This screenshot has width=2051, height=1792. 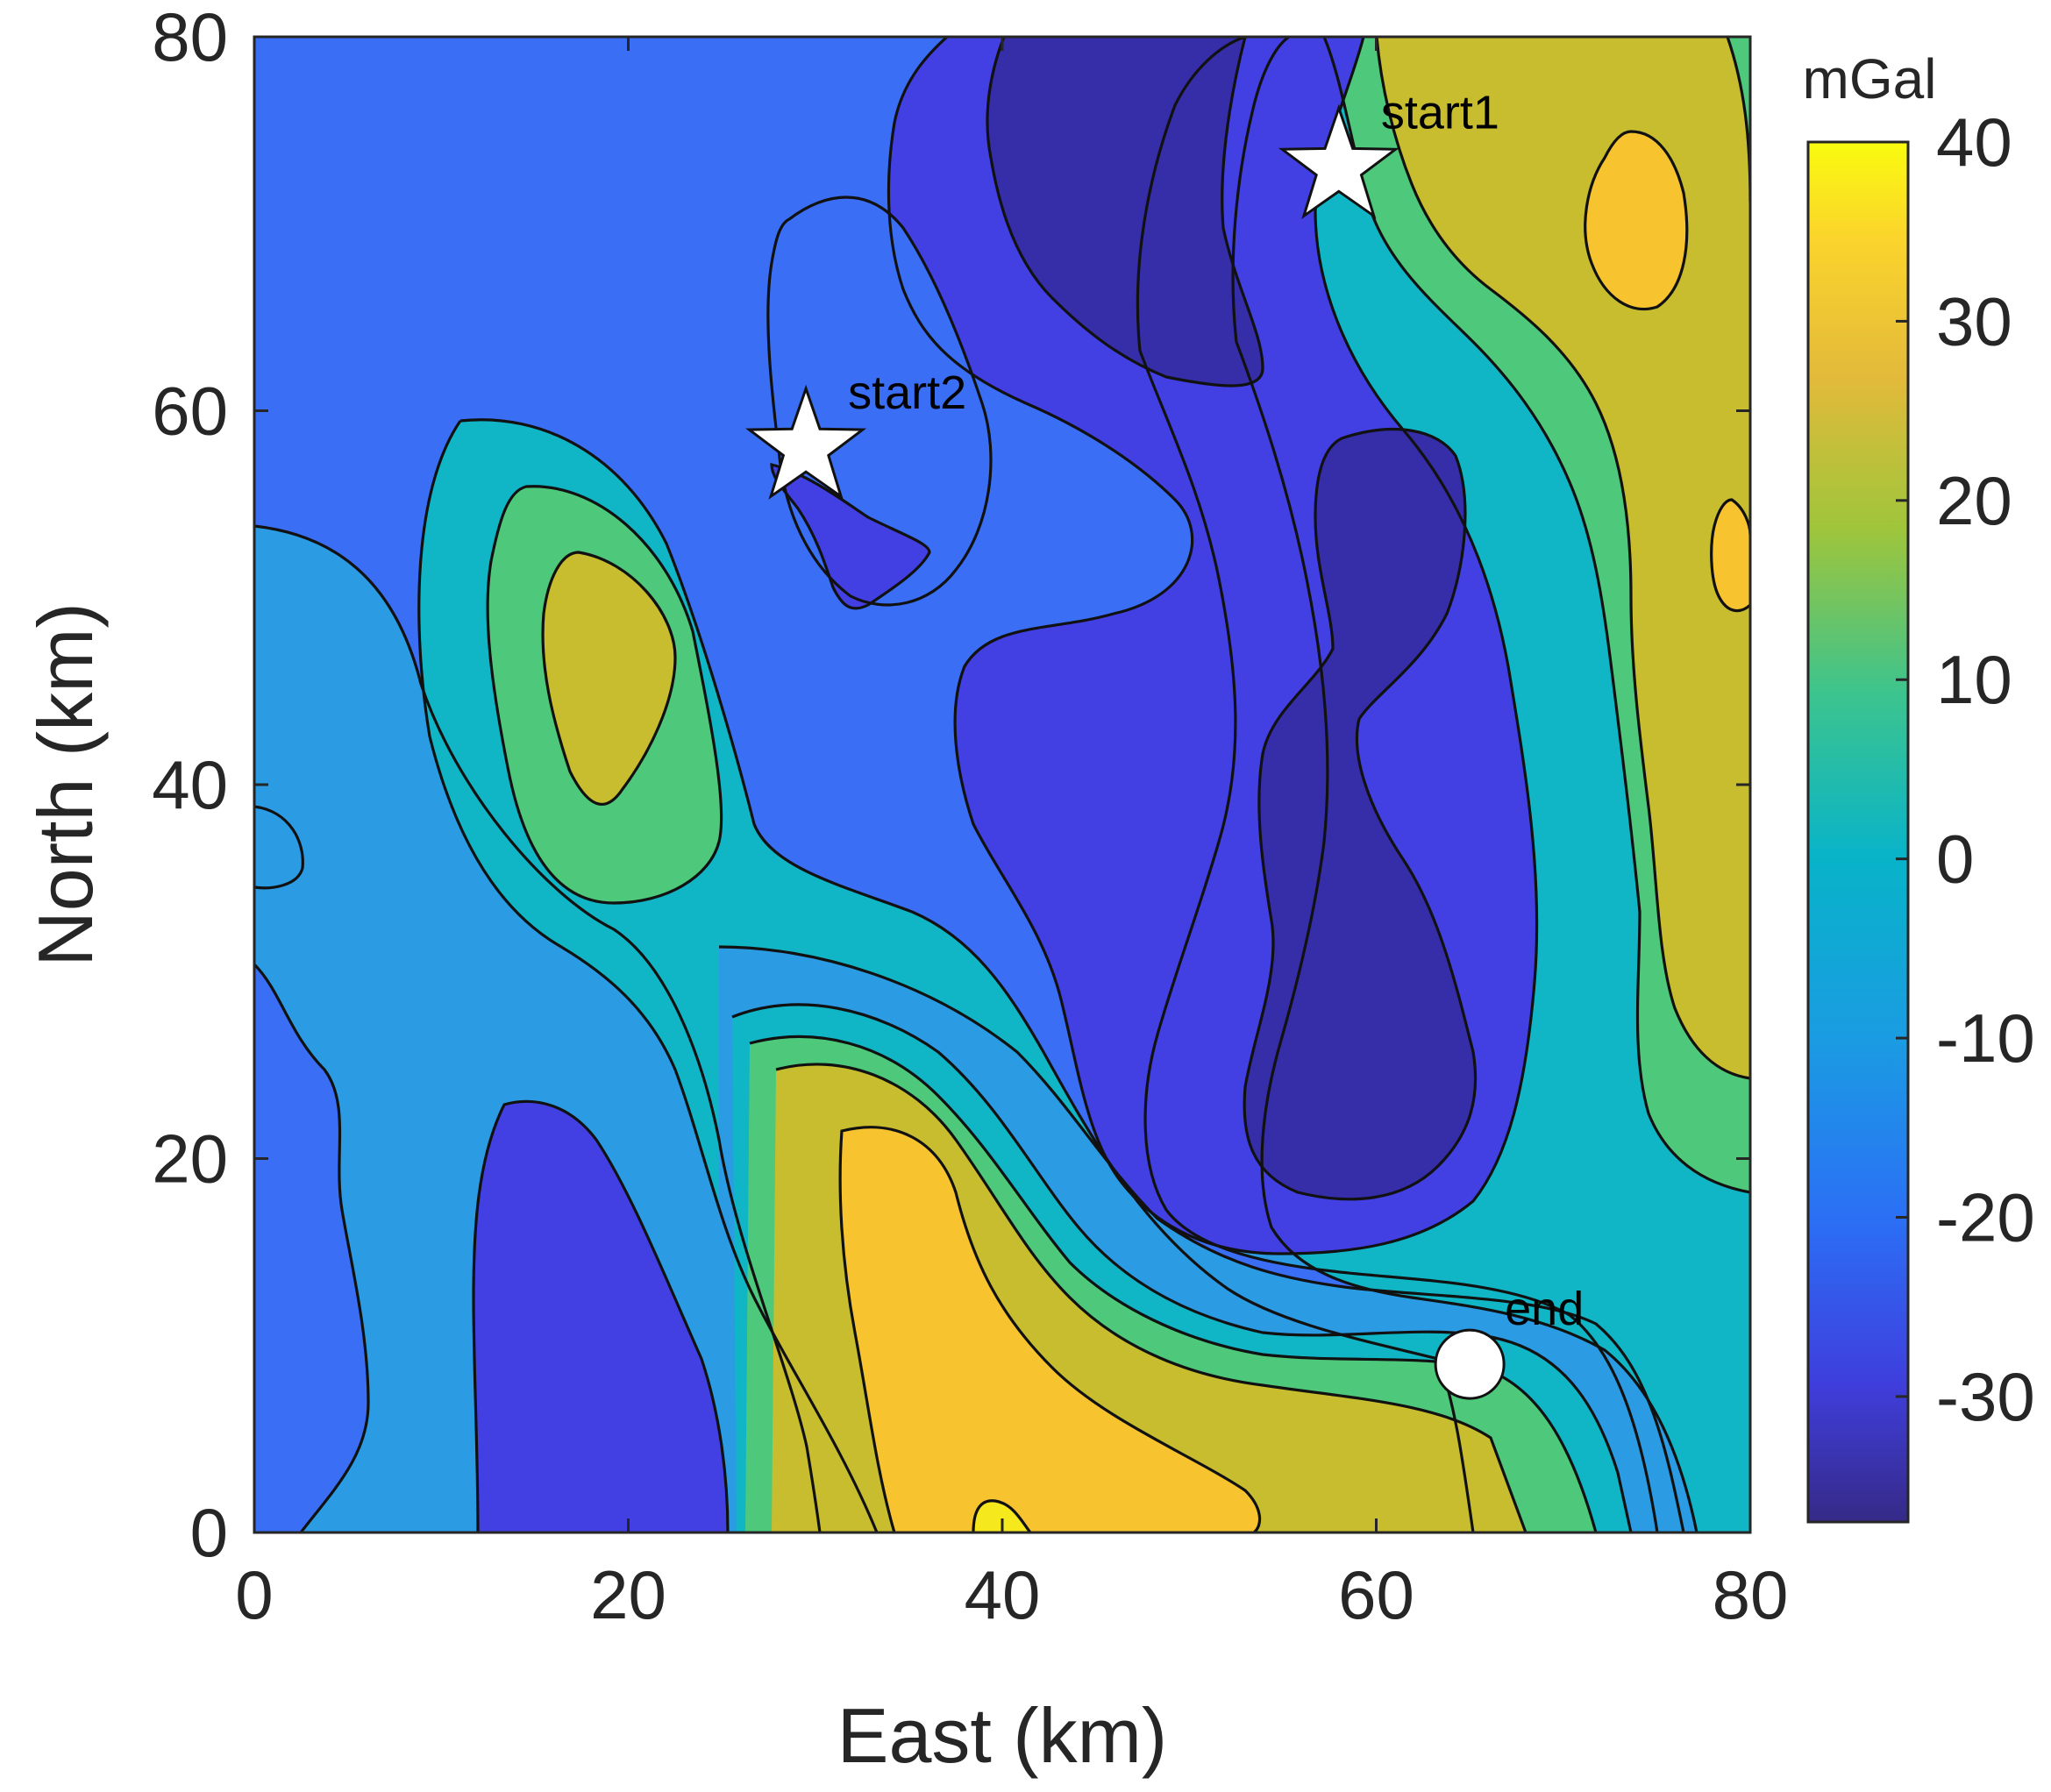 I want to click on colorbar-tick-label: -30, so click(x=1986, y=1396).